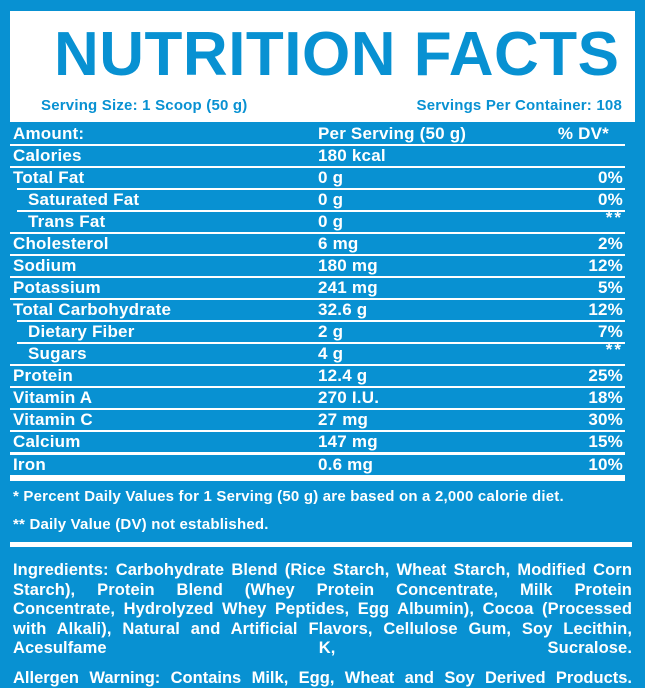 Image resolution: width=645 pixels, height=688 pixels. I want to click on serving-size-text: Serving Size: 1 Scoop (50 g), so click(144, 105).